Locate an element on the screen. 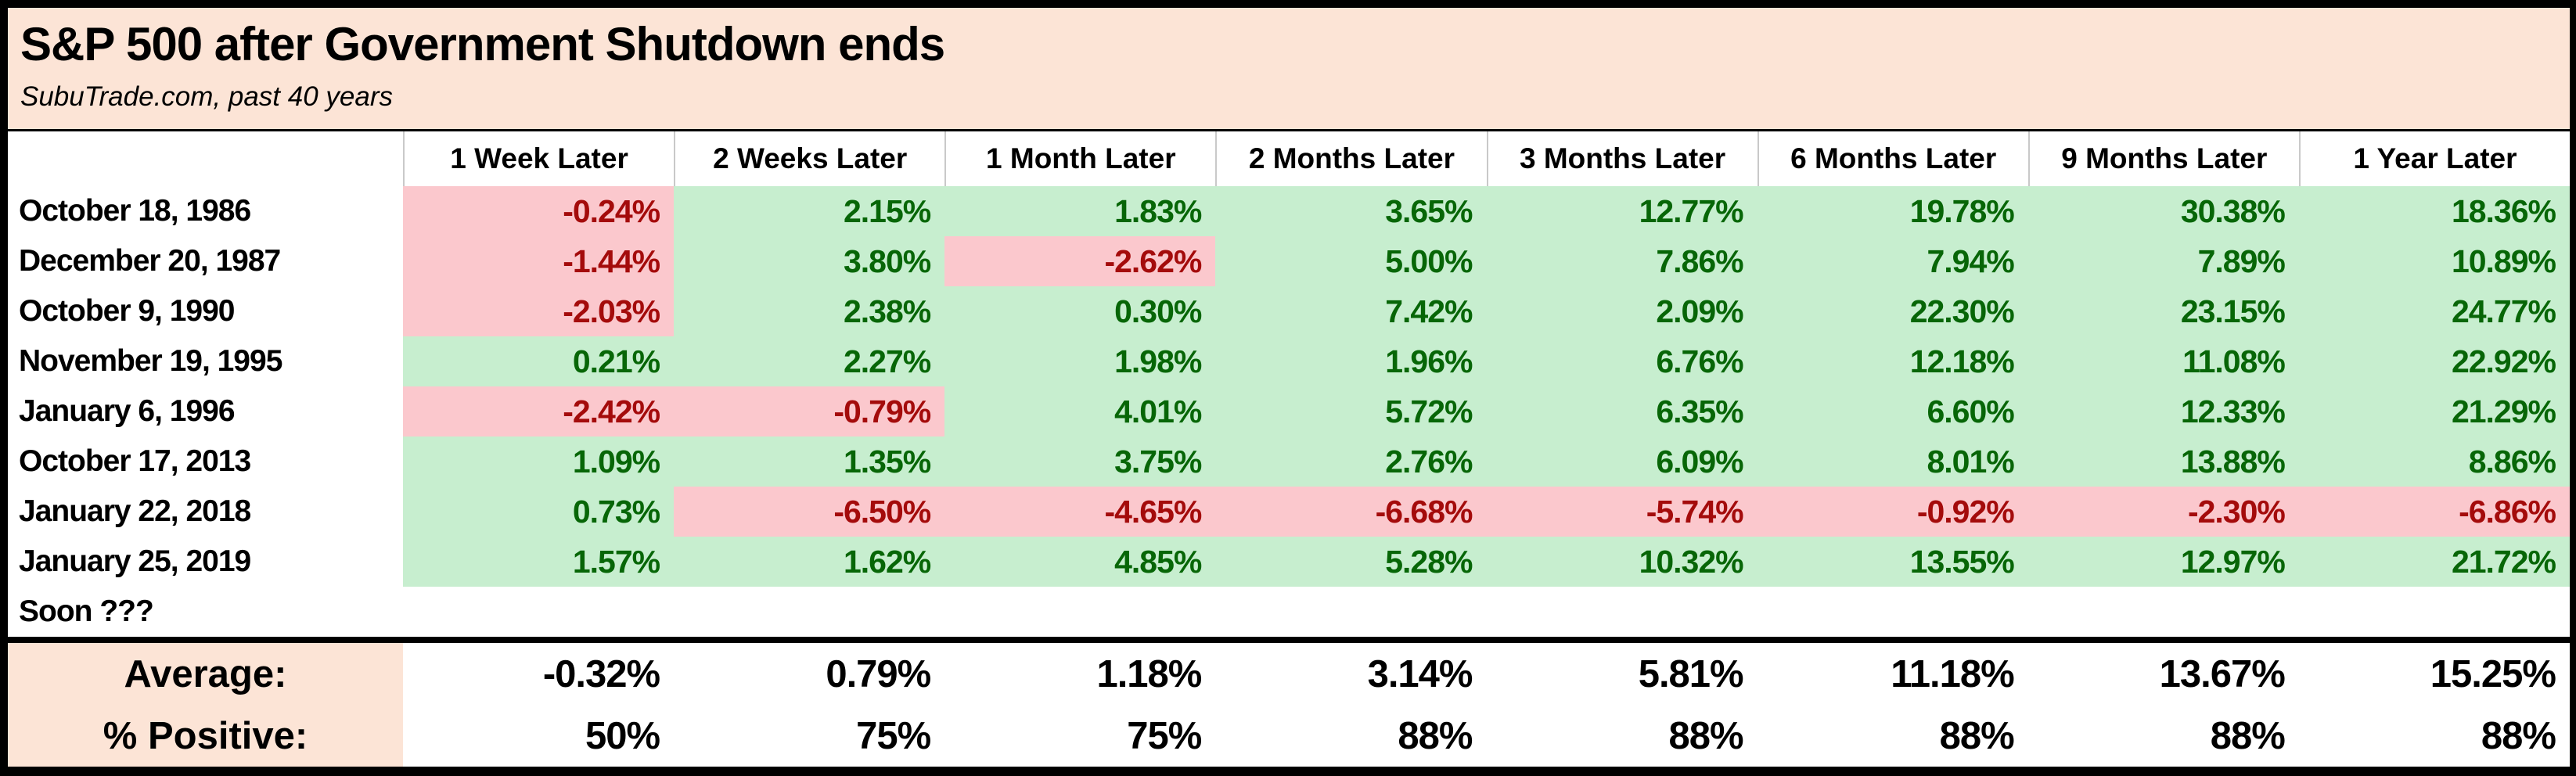 This screenshot has height=776, width=2576. row-label: Soon ??? is located at coordinates (205, 612).